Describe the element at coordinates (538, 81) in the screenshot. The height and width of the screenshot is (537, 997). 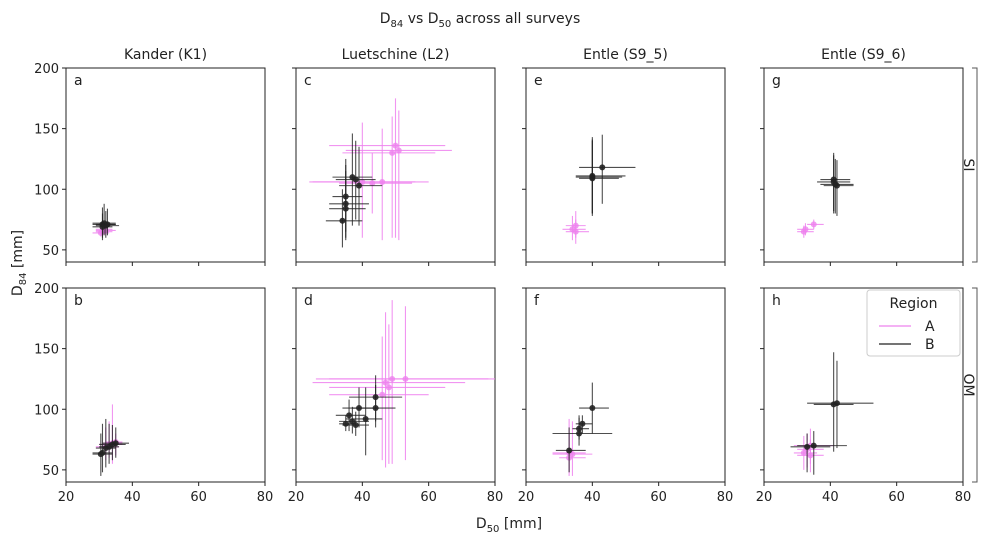
I see `panel-letter: e` at that location.